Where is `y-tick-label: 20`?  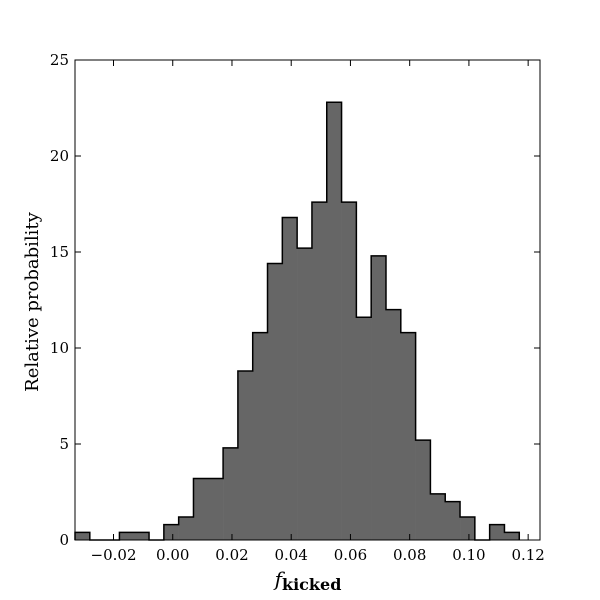
y-tick-label: 20 is located at coordinates (59, 156).